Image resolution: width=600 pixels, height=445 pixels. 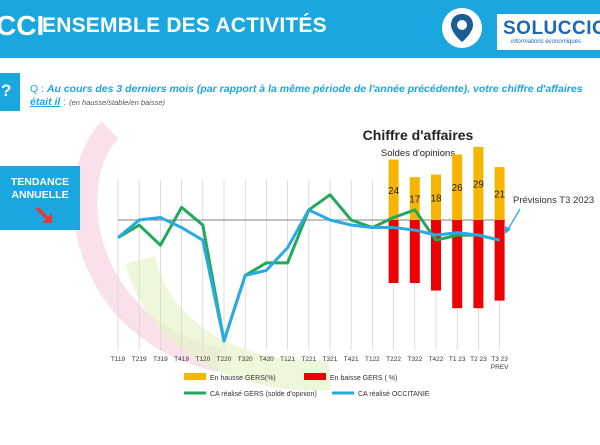 I want to click on x-tick-label: T421, so click(x=351, y=359).